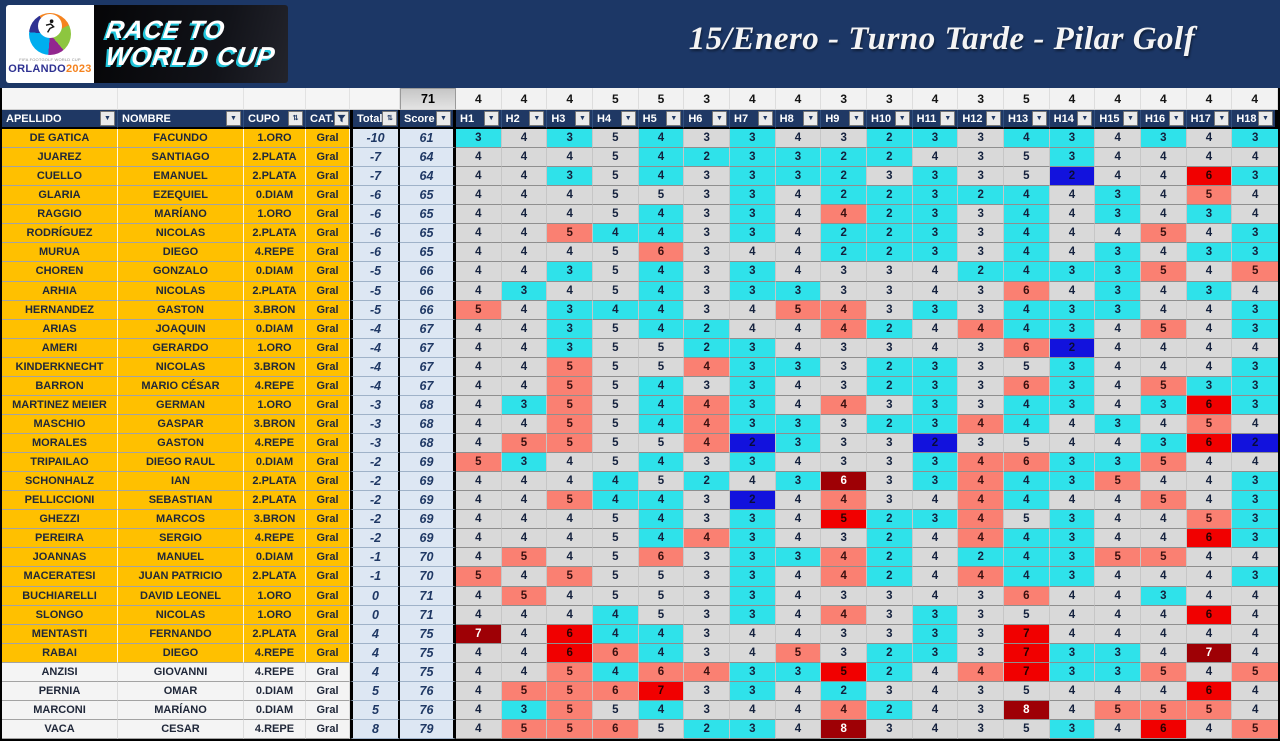 Image resolution: width=1280 pixels, height=741 pixels. I want to click on filter-dropdown-button-h6: ▼, so click(719, 118).